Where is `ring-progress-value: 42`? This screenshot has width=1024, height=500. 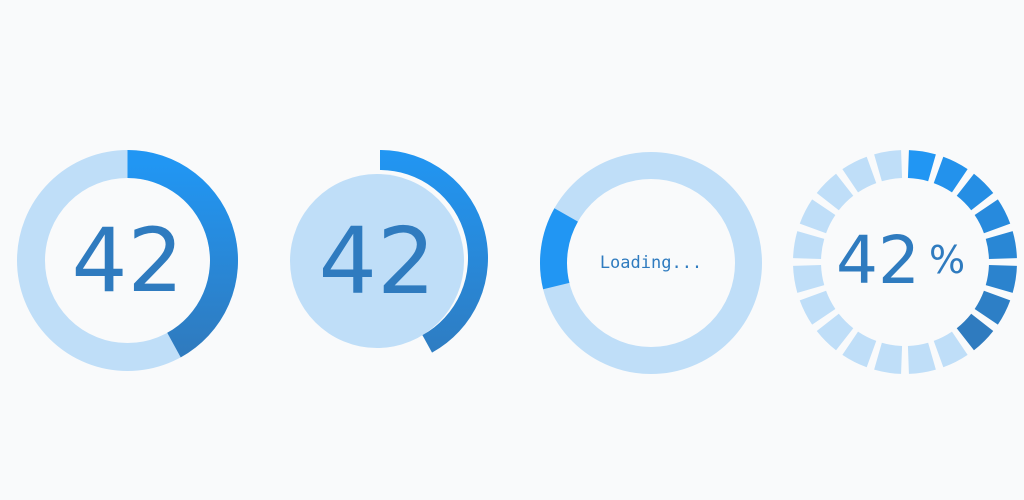
ring-progress-value: 42 is located at coordinates (127, 260).